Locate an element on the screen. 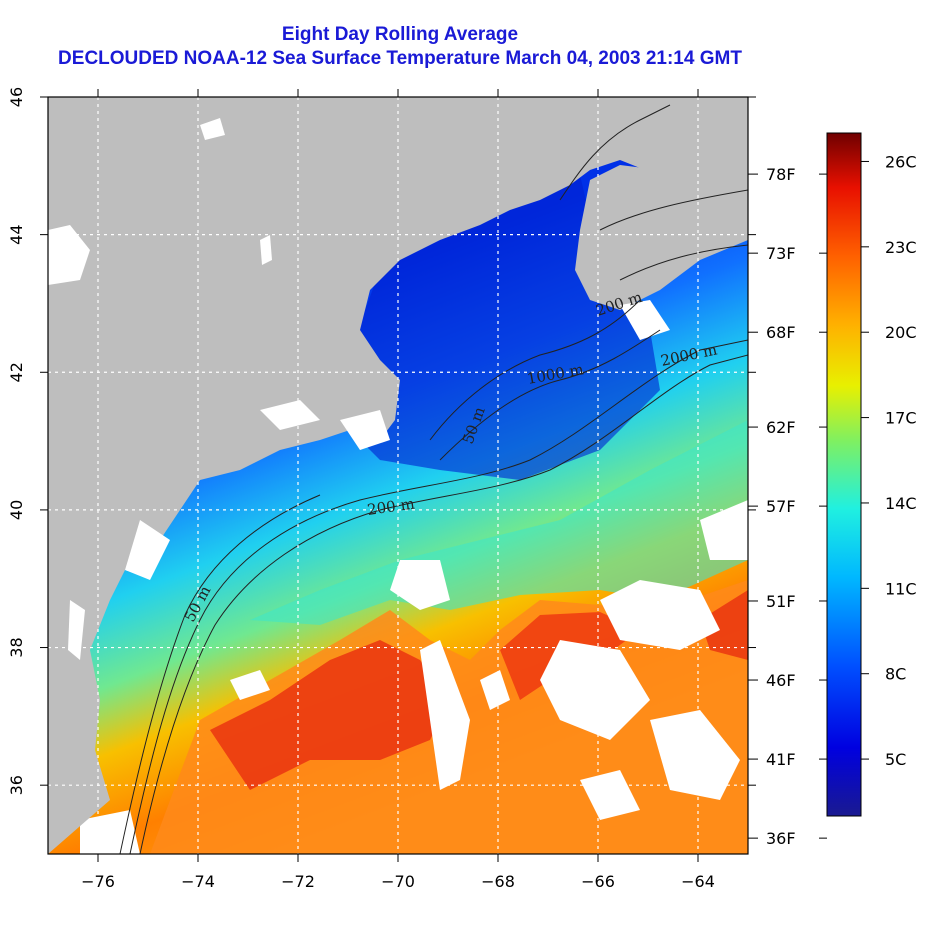 The image size is (950, 950). colorbar-fahrenheit-label: 57F is located at coordinates (781, 506).